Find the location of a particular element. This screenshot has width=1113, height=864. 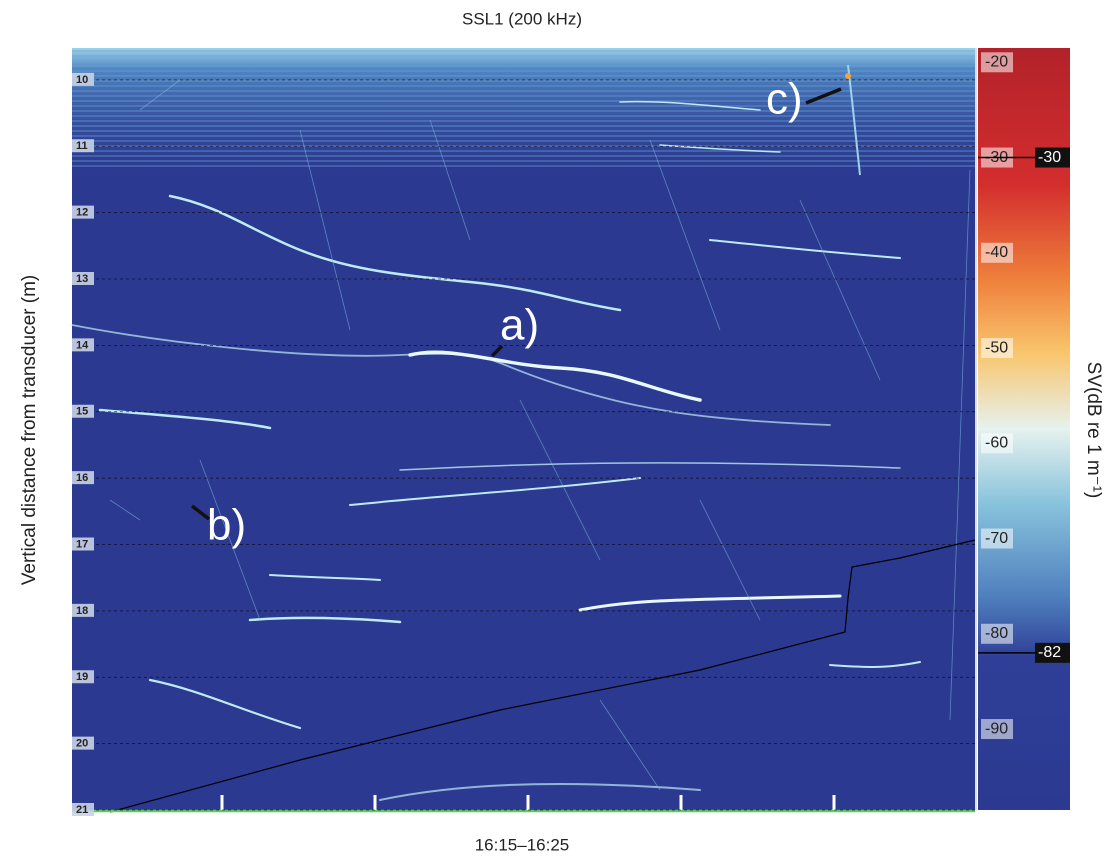

y-tick-label: 16 is located at coordinates (82, 478).